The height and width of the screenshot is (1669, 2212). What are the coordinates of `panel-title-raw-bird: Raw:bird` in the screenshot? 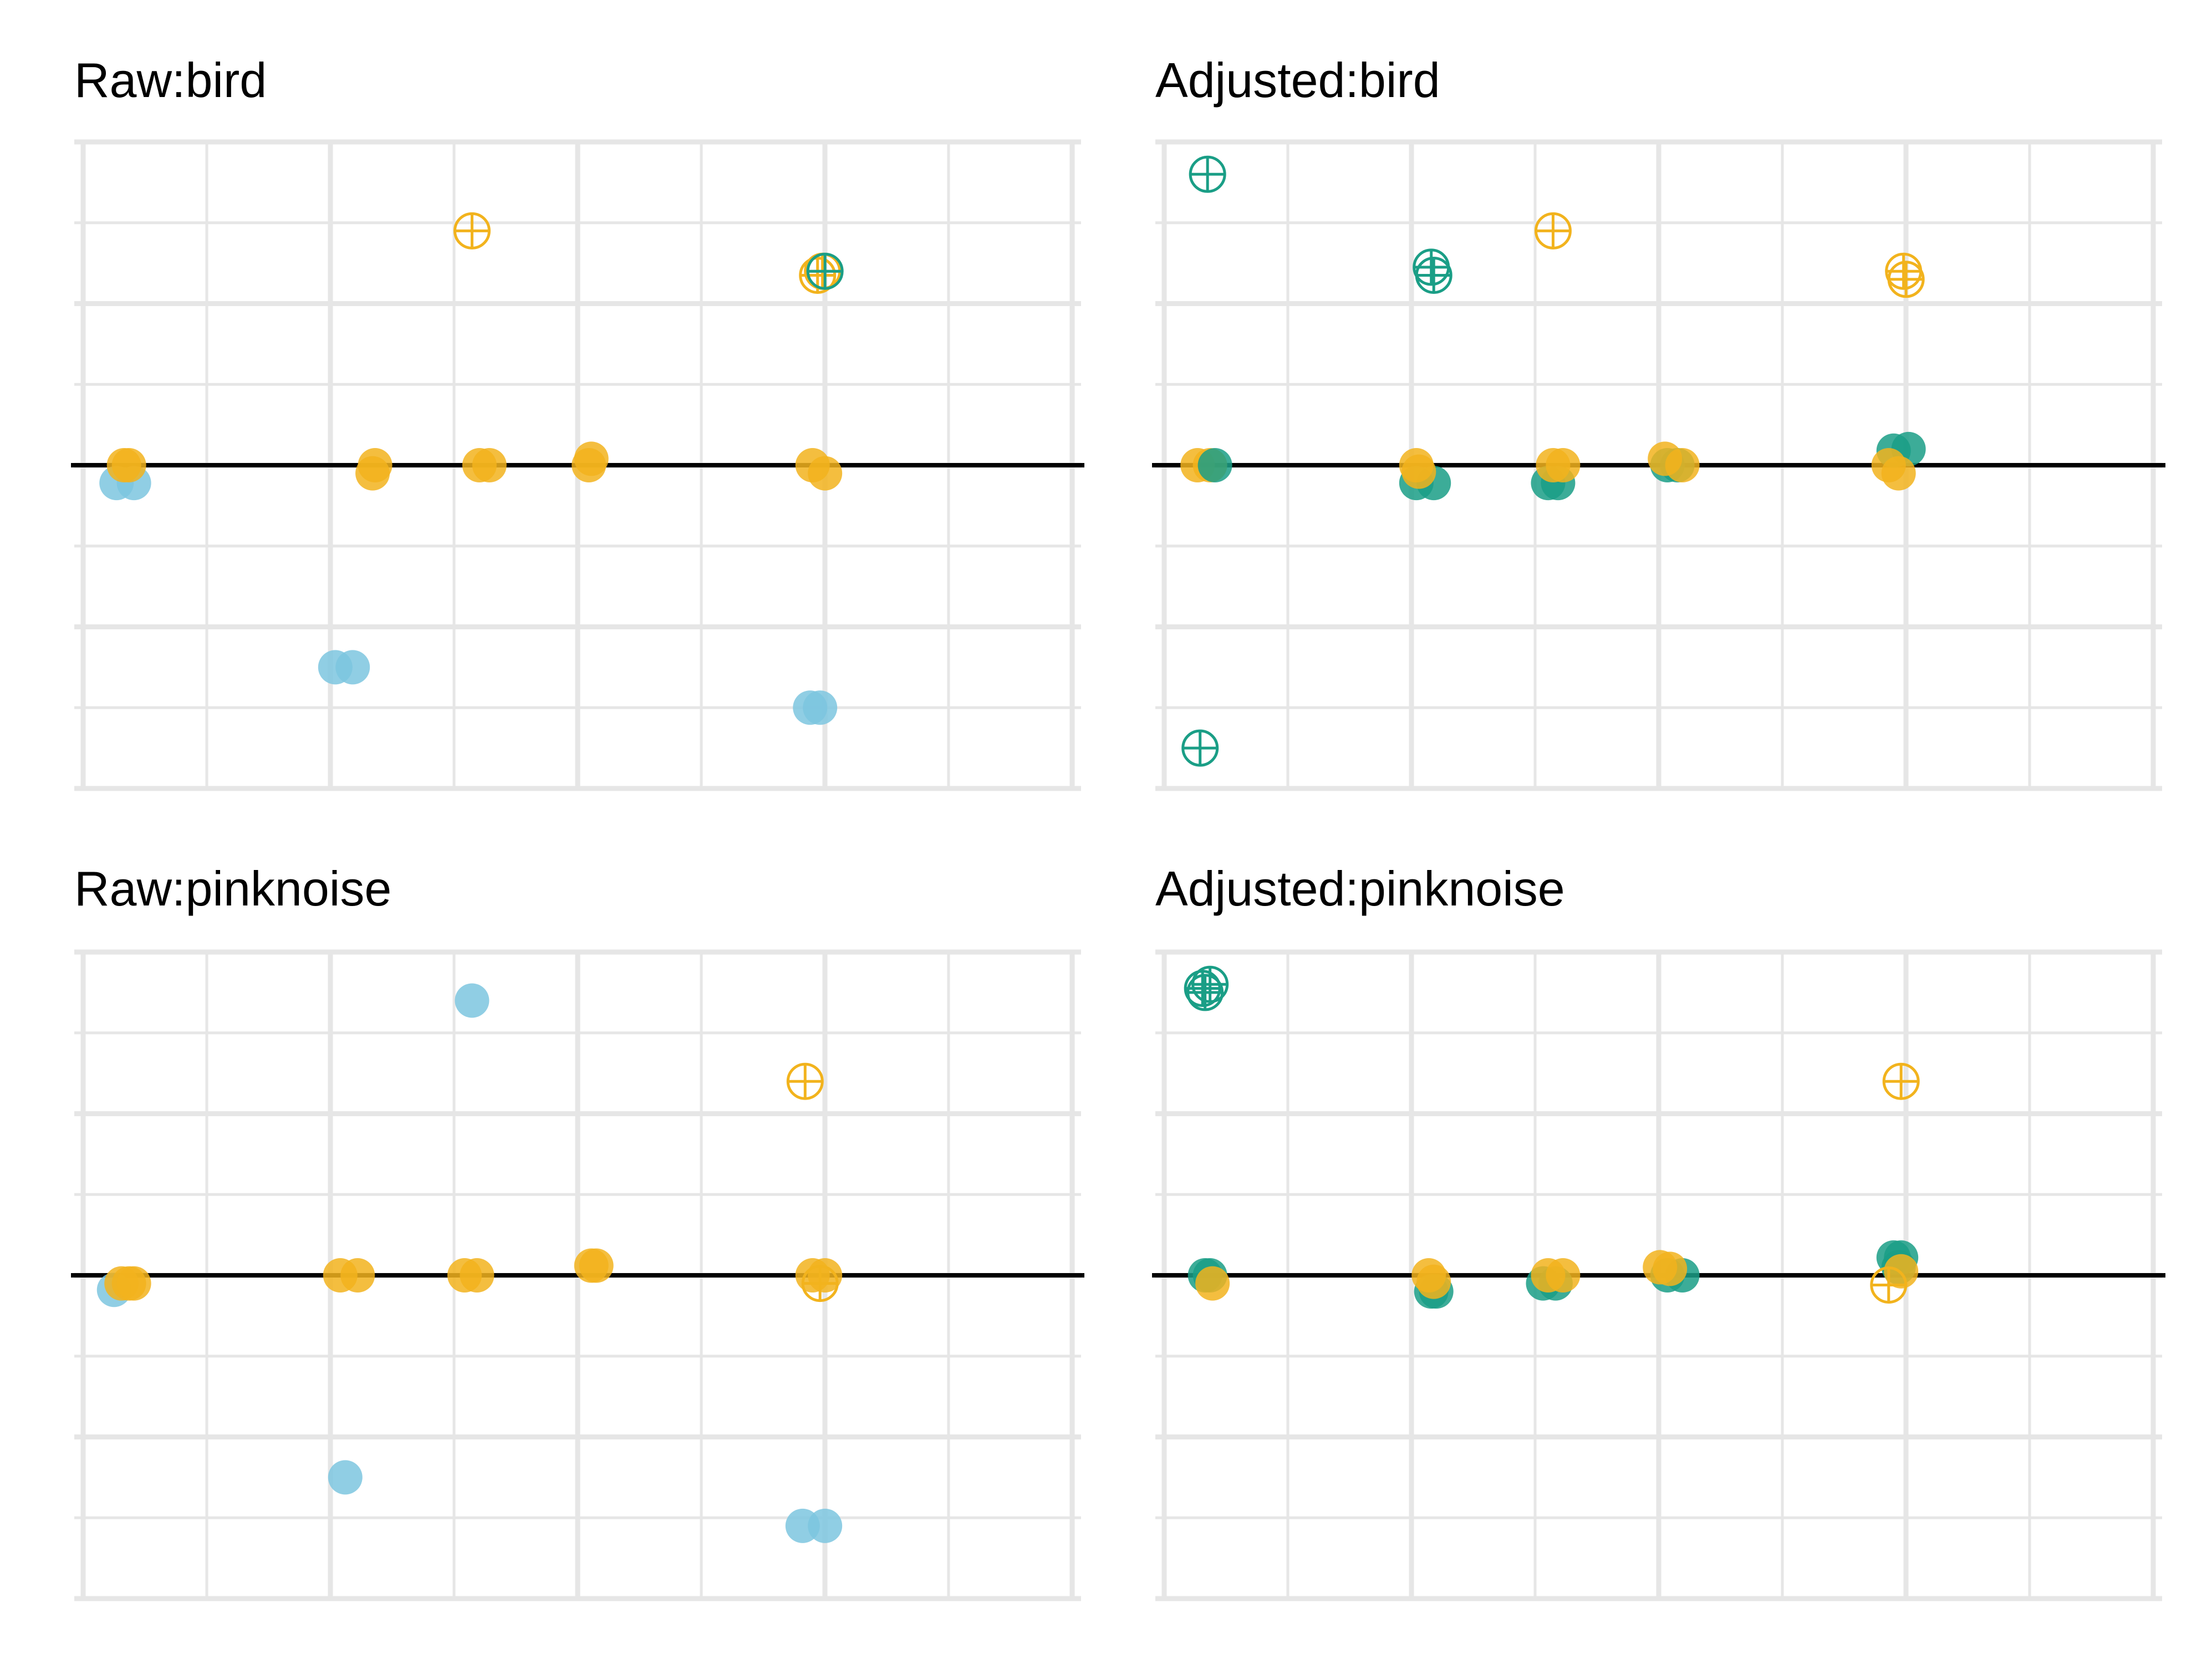 It's located at (170, 80).